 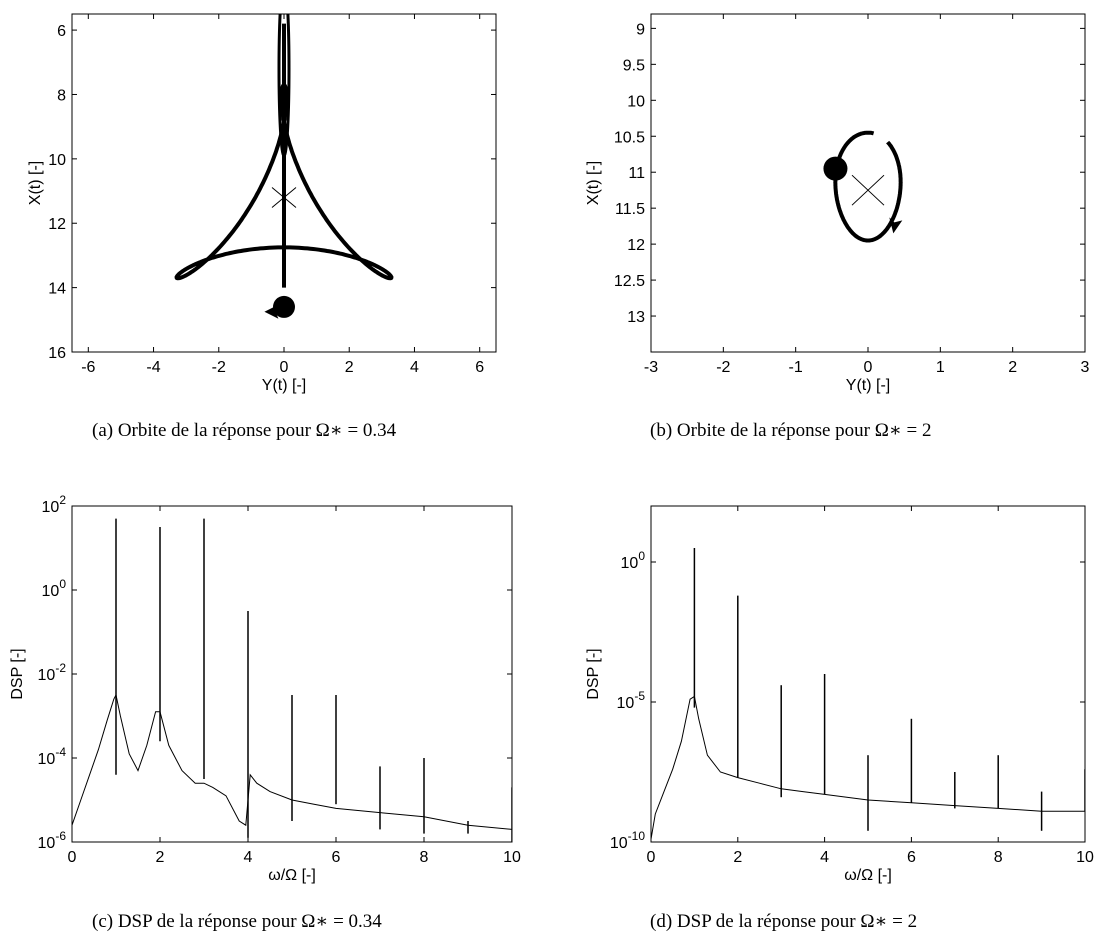 I want to click on caption-d: (d) DSP de la réponse pour Ω∗ = 2, so click(x=784, y=921).